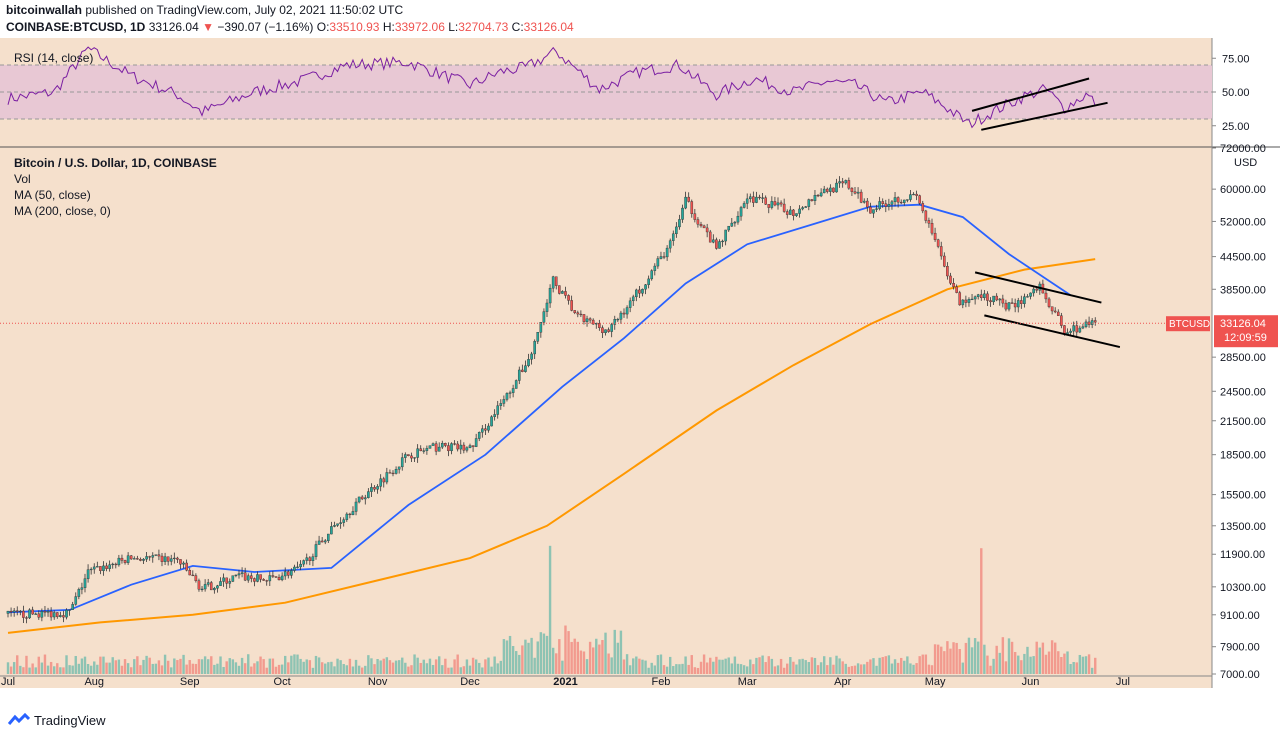 This screenshot has width=1280, height=740. I want to click on time-tick-4: Nov, so click(378, 682).